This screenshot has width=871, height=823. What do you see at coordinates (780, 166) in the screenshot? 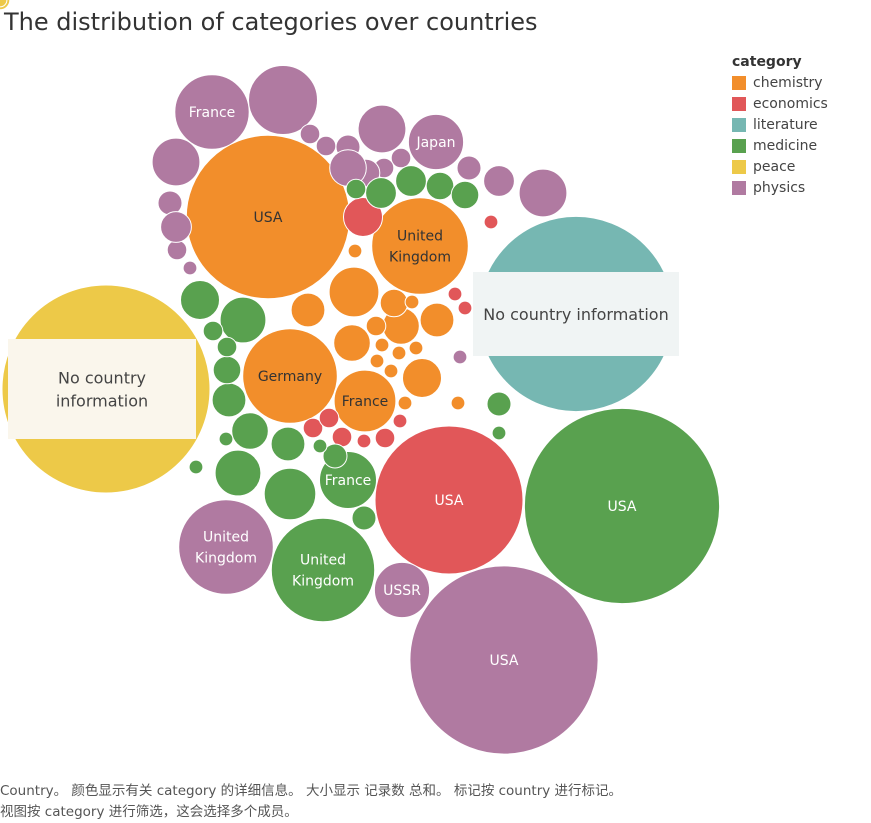
I see `legend-item-peace: peace` at bounding box center [780, 166].